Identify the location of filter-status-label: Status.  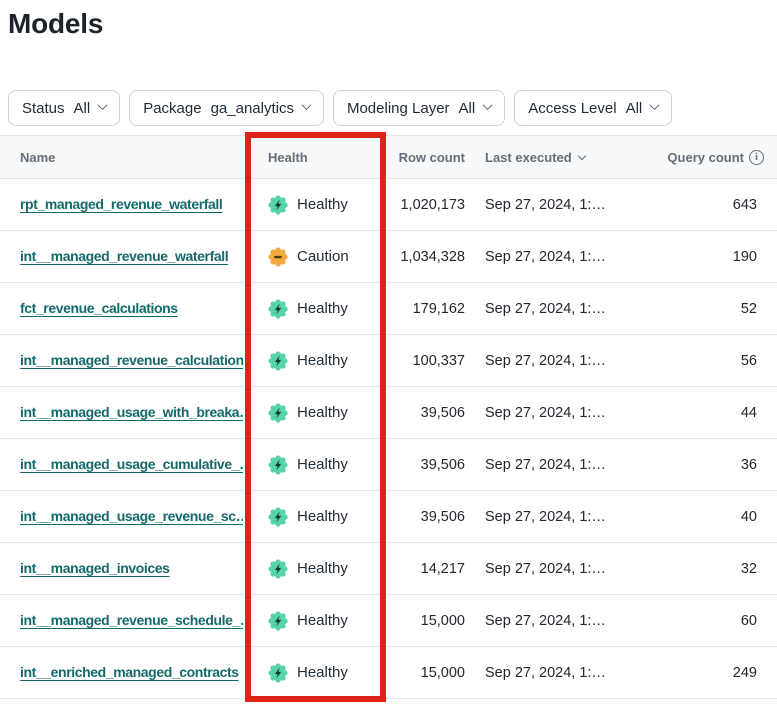
(43, 108).